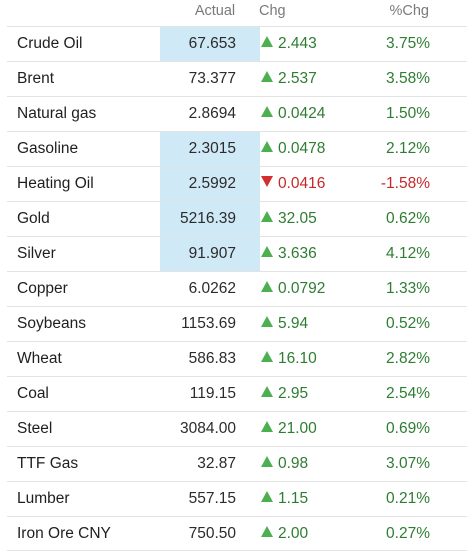  What do you see at coordinates (237, 393) in the screenshot?
I see `table-row: Coal 119.15 2.95 2.54%` at bounding box center [237, 393].